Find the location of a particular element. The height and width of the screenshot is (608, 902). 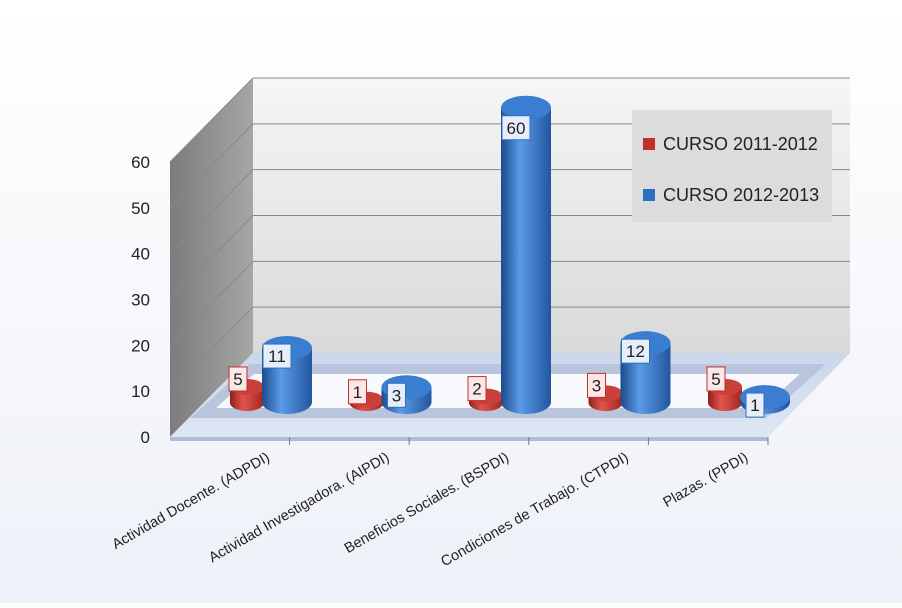

bar-curso-2012-2013-beneficios-sociales-bspdi is located at coordinates (526, 254).